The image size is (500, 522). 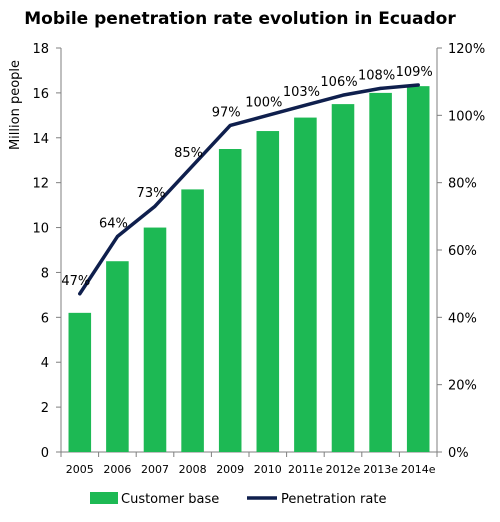 I want to click on y-tick-label-left: 18, so click(x=40, y=49).